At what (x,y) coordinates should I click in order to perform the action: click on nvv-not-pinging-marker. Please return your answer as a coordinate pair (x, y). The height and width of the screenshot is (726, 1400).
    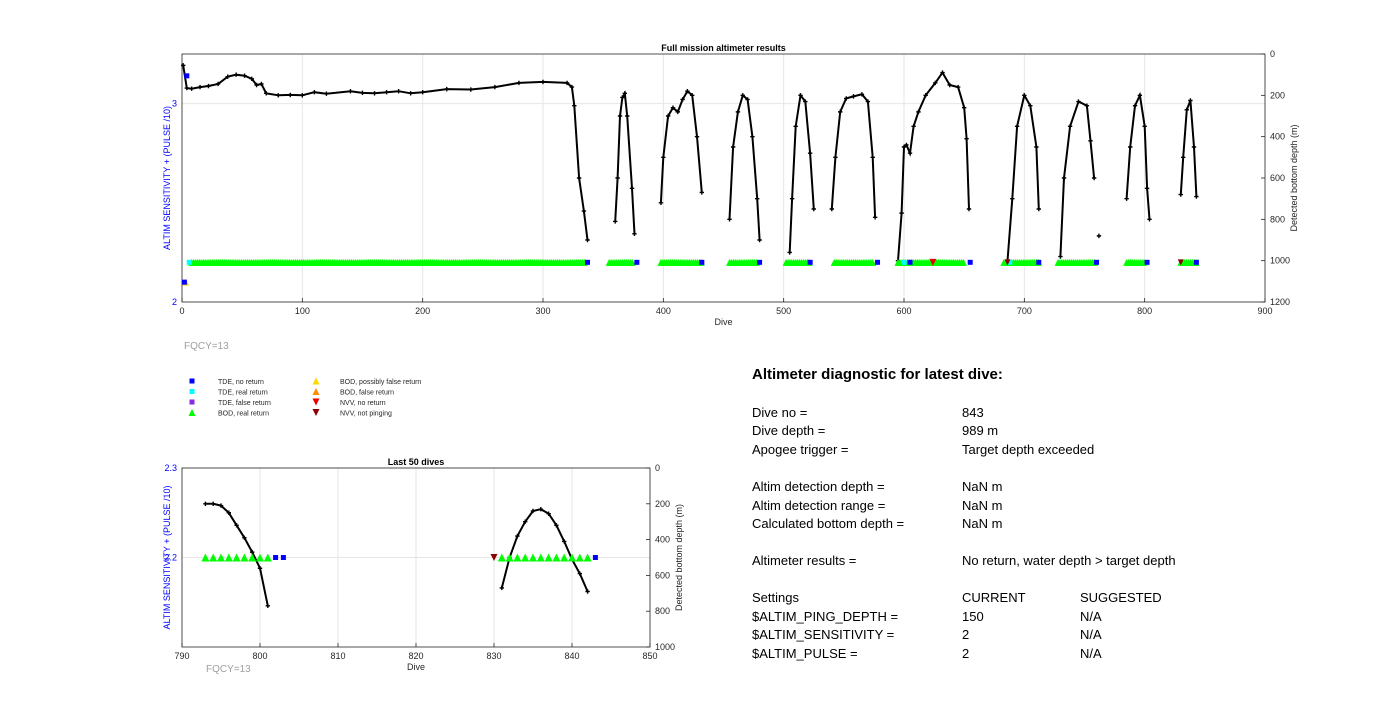
    Looking at the image, I should click on (1180, 262).